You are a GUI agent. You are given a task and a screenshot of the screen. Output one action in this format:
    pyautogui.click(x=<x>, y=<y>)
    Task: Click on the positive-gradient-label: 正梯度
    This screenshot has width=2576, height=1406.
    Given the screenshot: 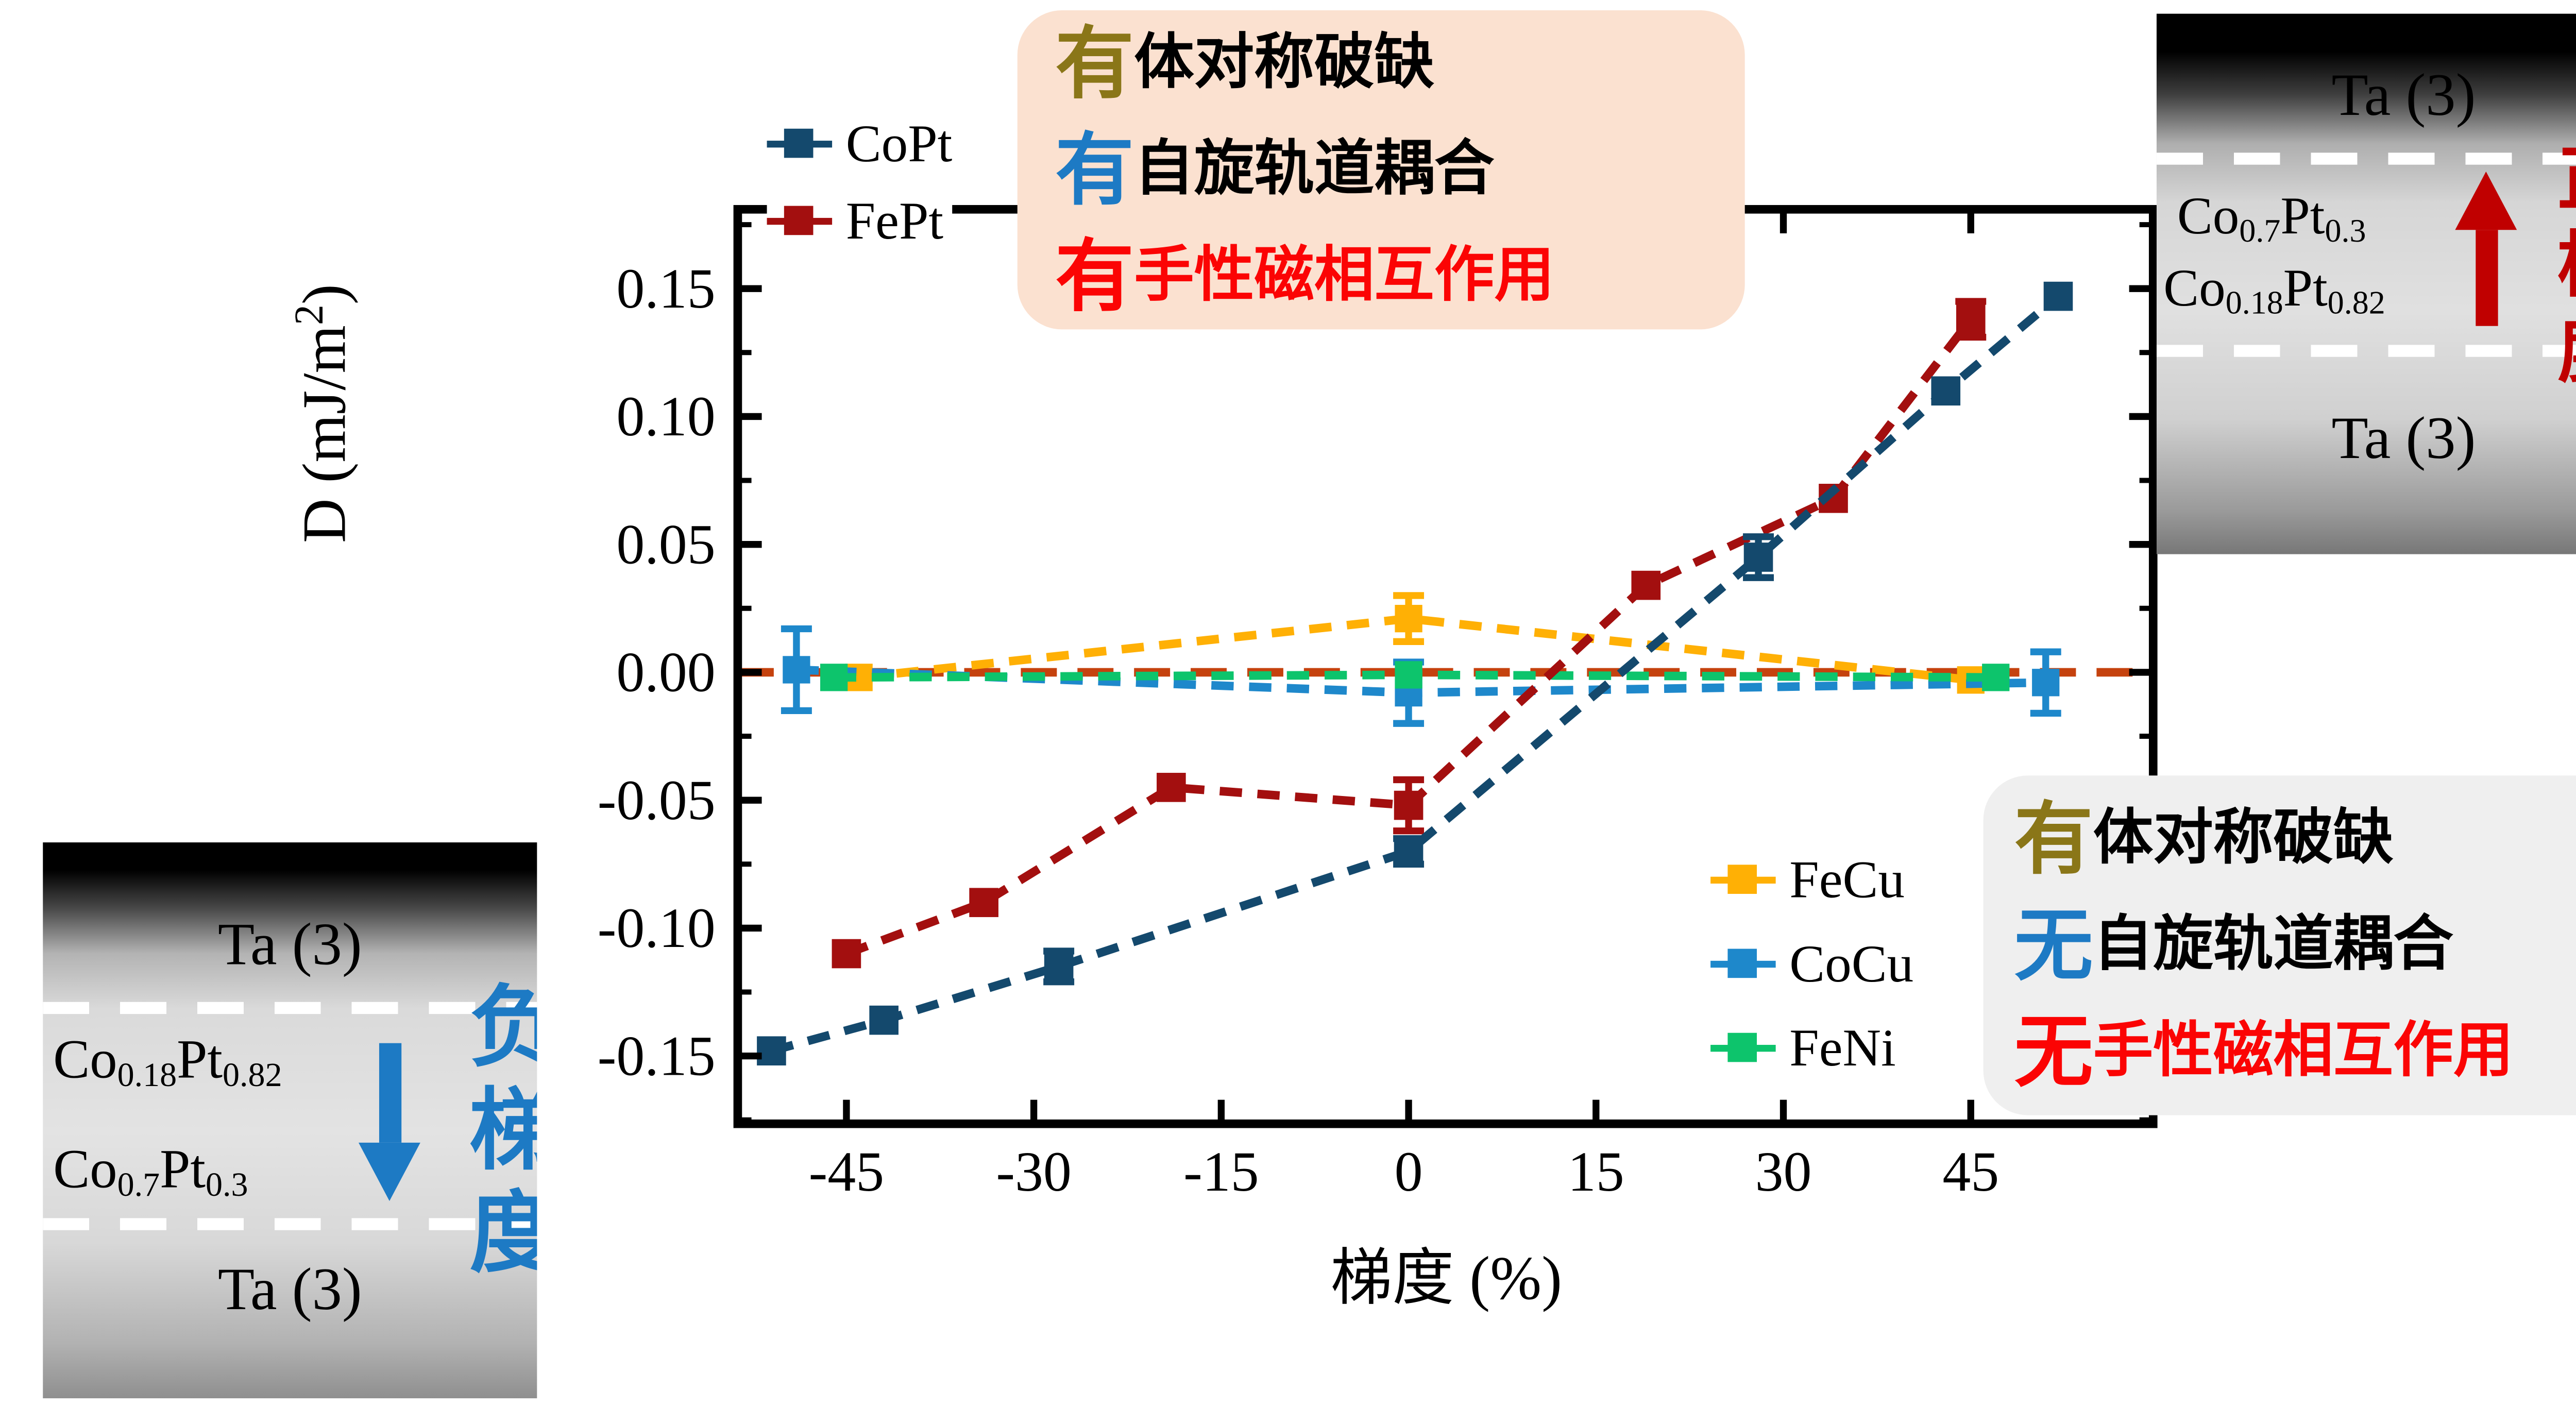 What is the action you would take?
    pyautogui.click(x=2562, y=269)
    